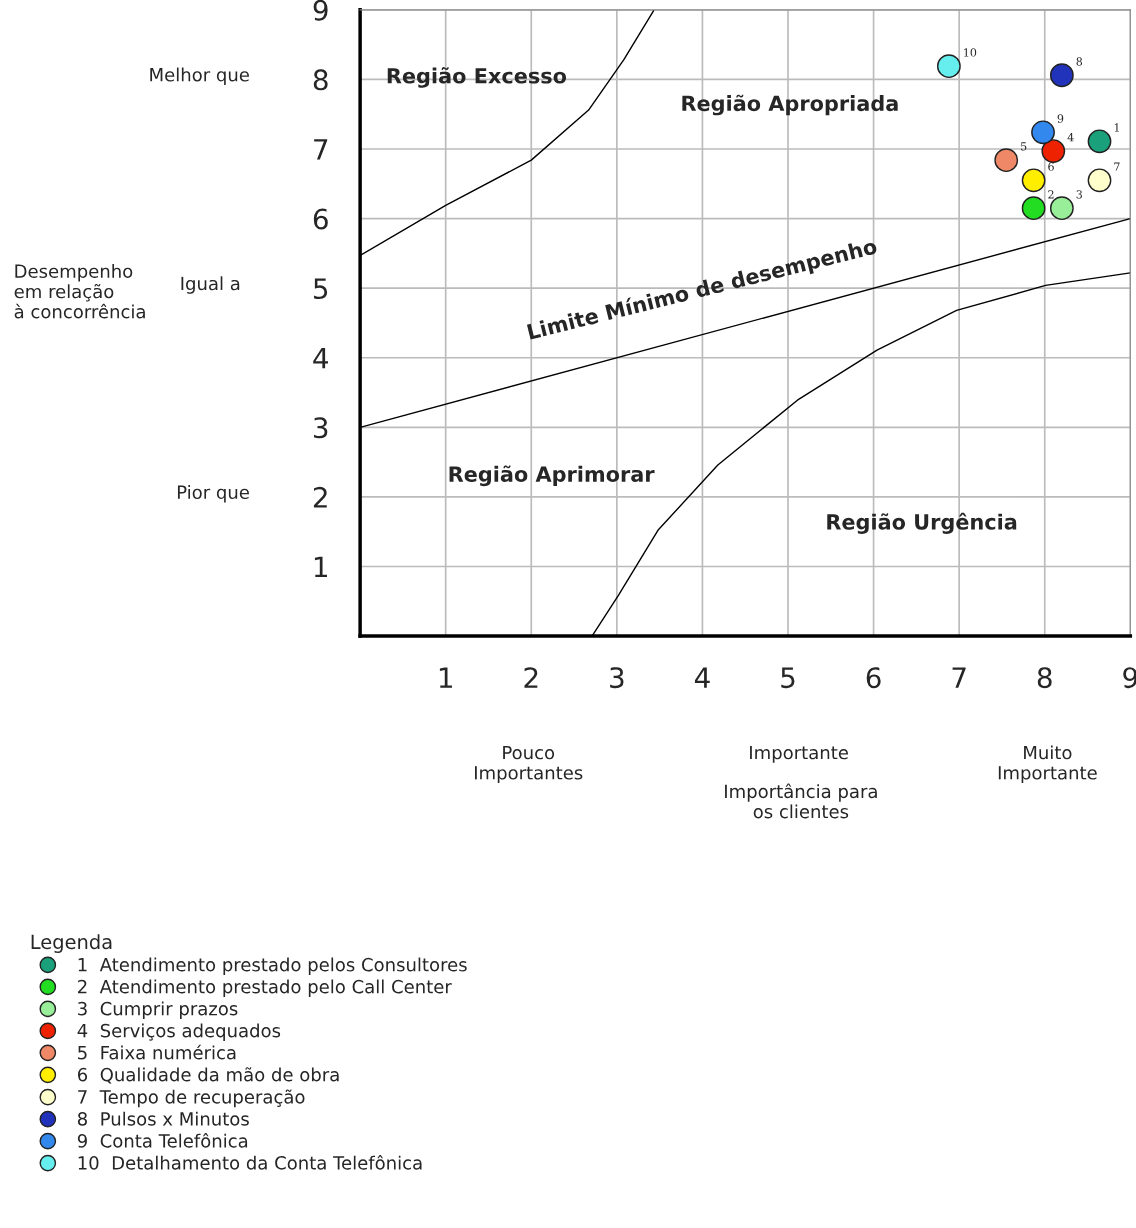 The image size is (1136, 1228). I want to click on annotation: 10, so click(970, 52).